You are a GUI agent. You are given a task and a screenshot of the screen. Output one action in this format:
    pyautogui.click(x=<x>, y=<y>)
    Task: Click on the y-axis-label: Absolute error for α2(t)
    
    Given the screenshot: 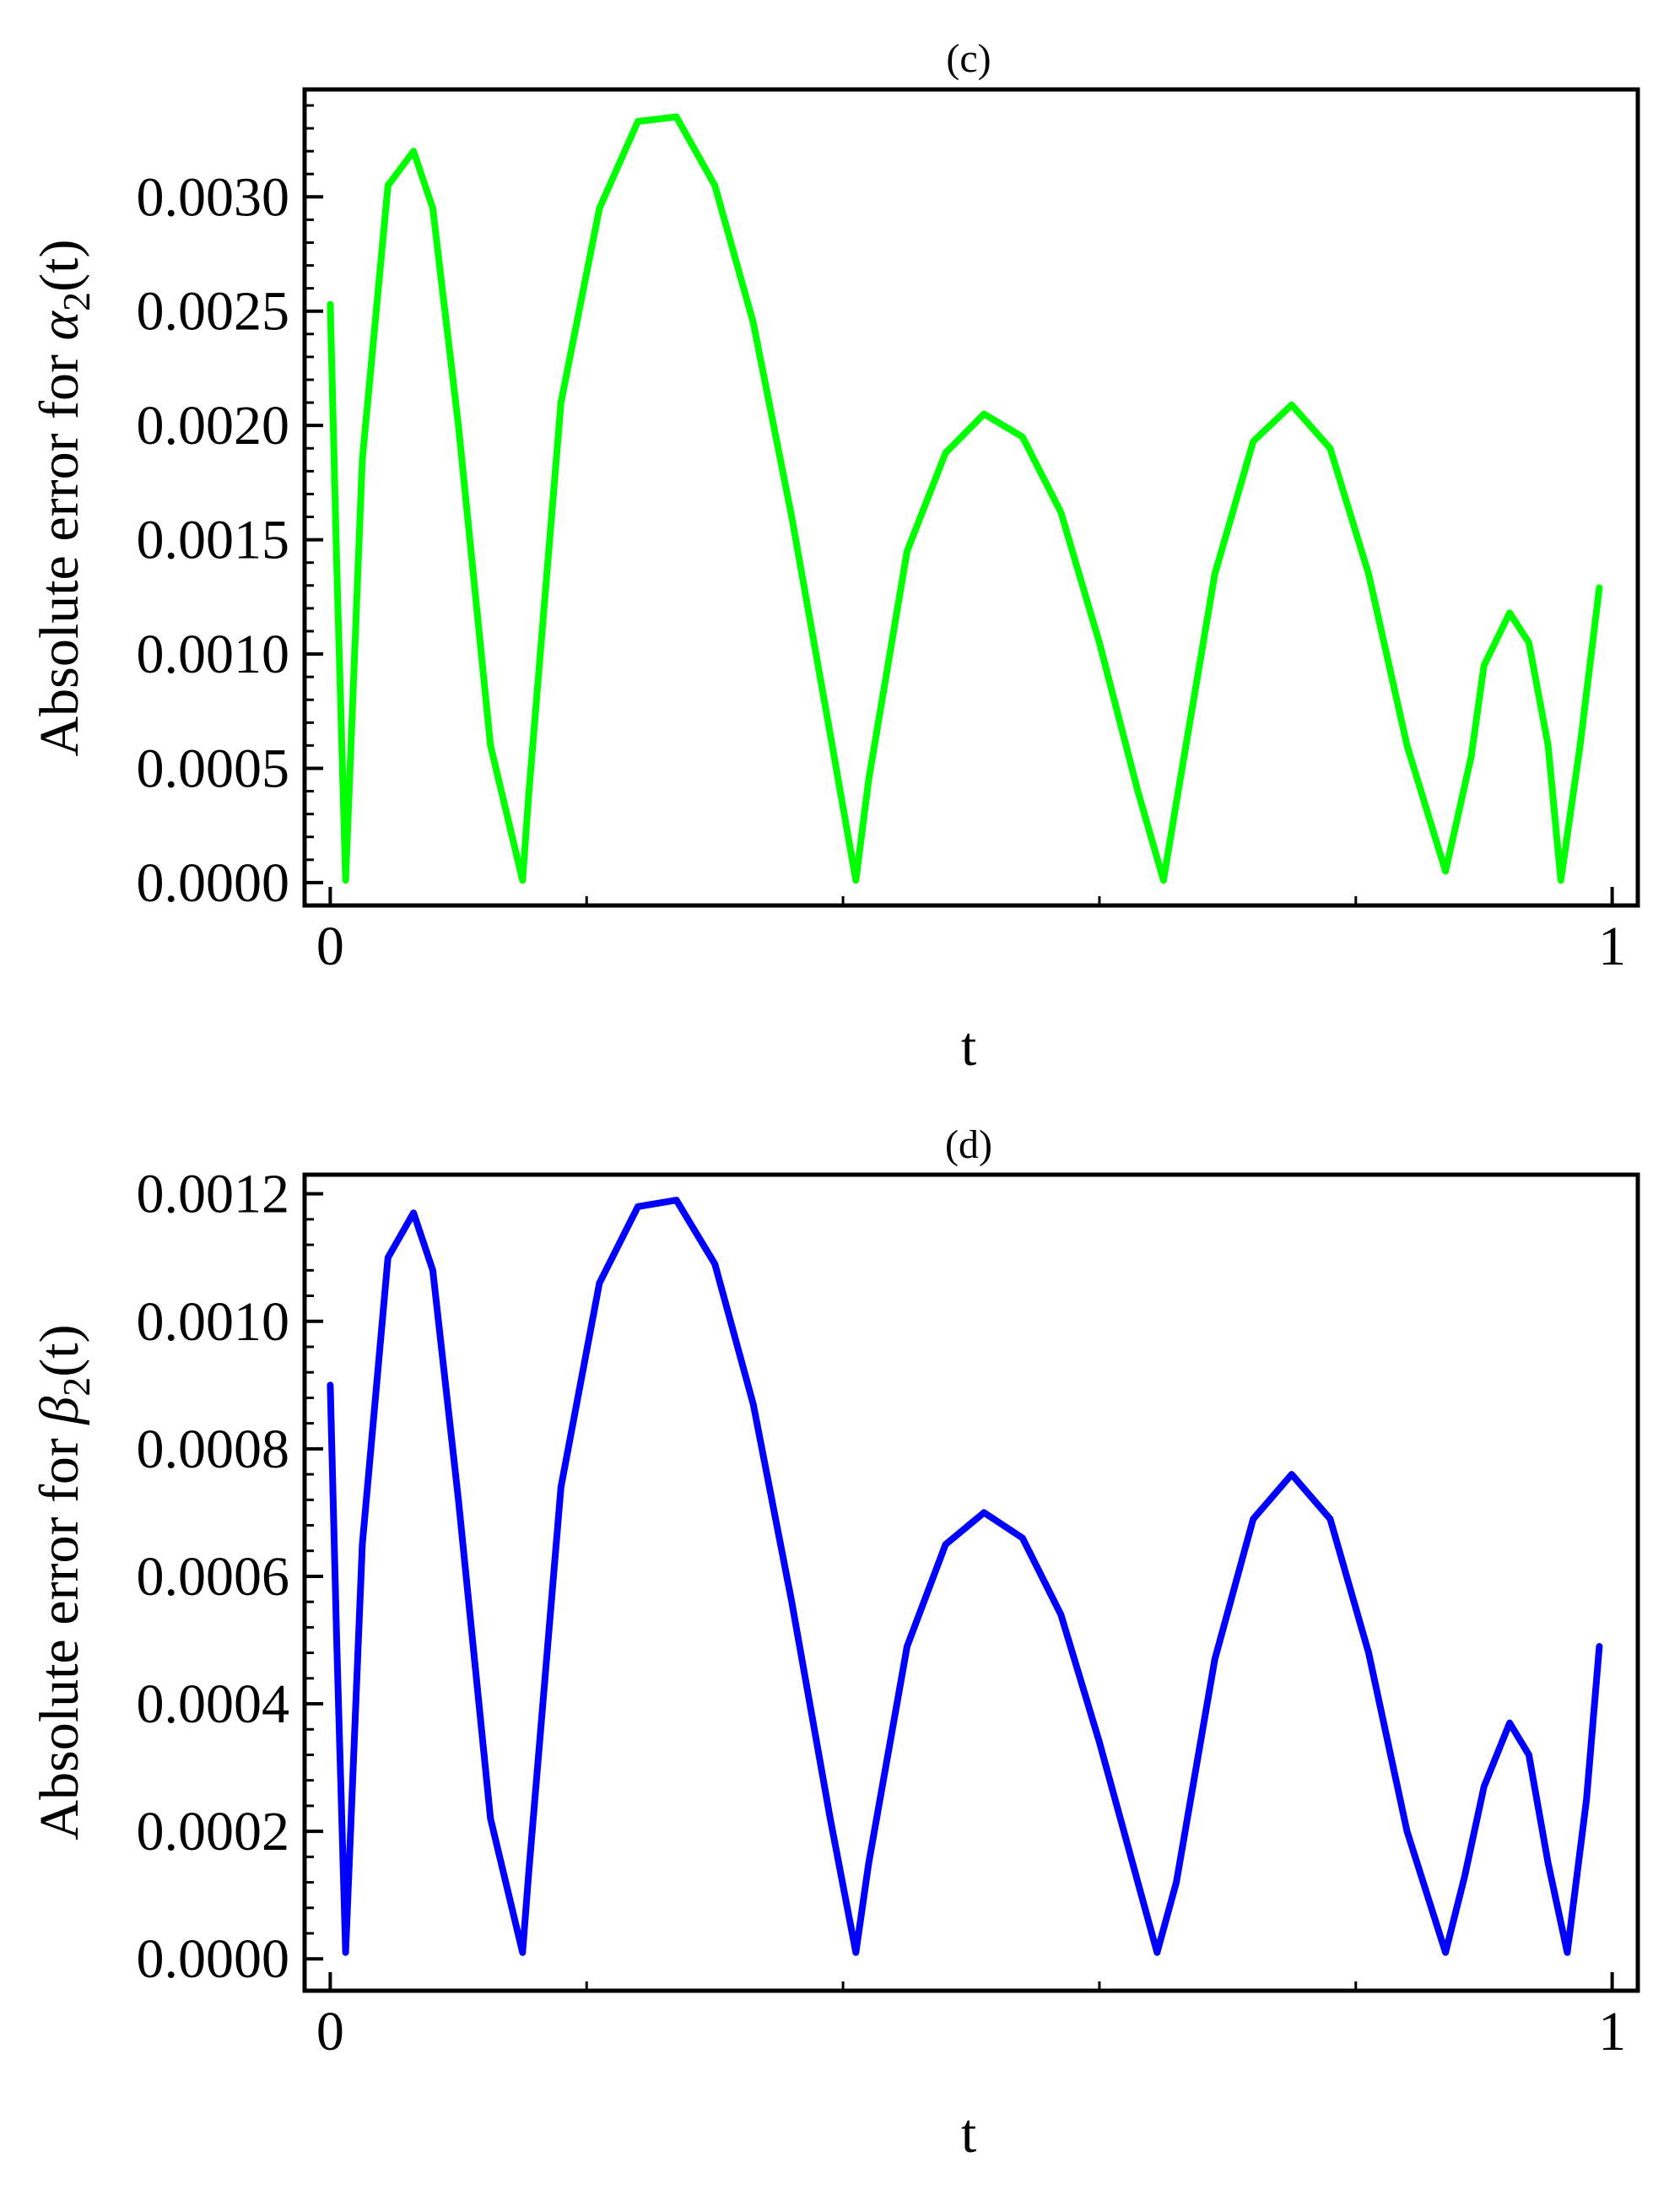 What is the action you would take?
    pyautogui.click(x=63, y=499)
    